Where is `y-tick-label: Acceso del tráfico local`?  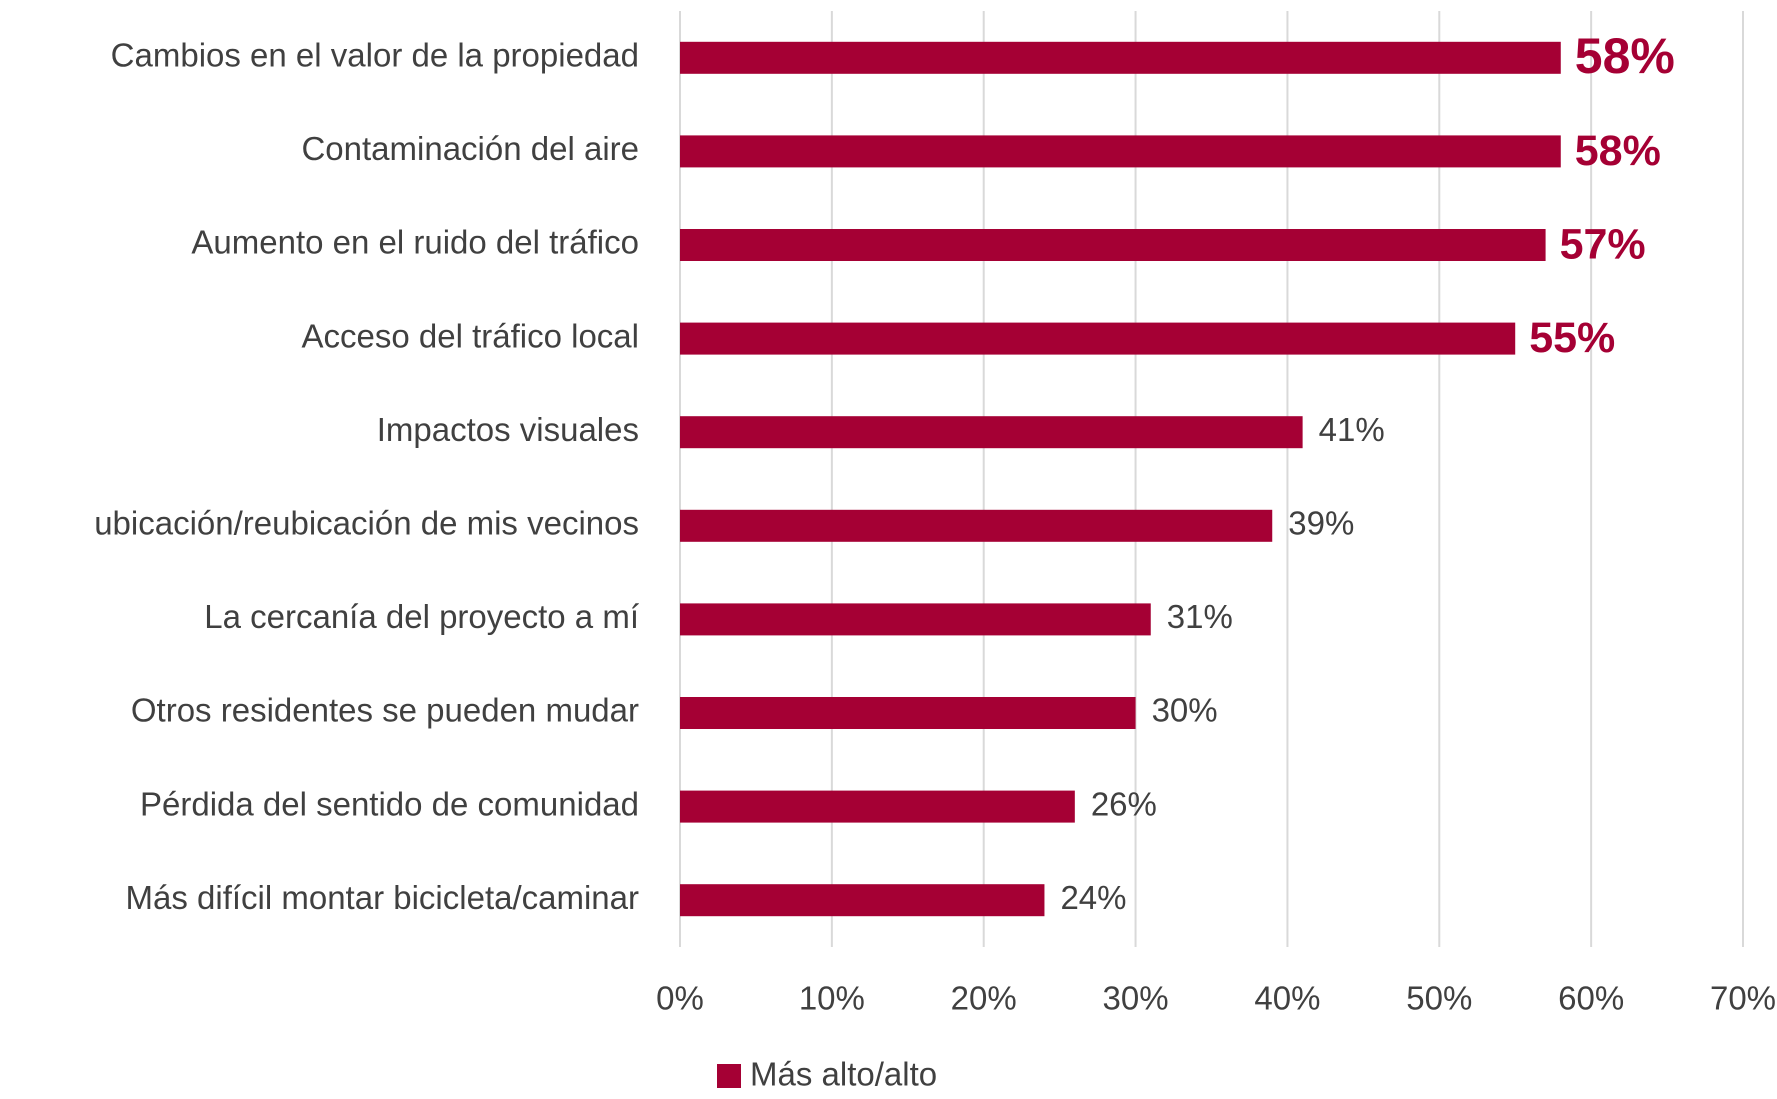 y-tick-label: Acceso del tráfico local is located at coordinates (471, 335).